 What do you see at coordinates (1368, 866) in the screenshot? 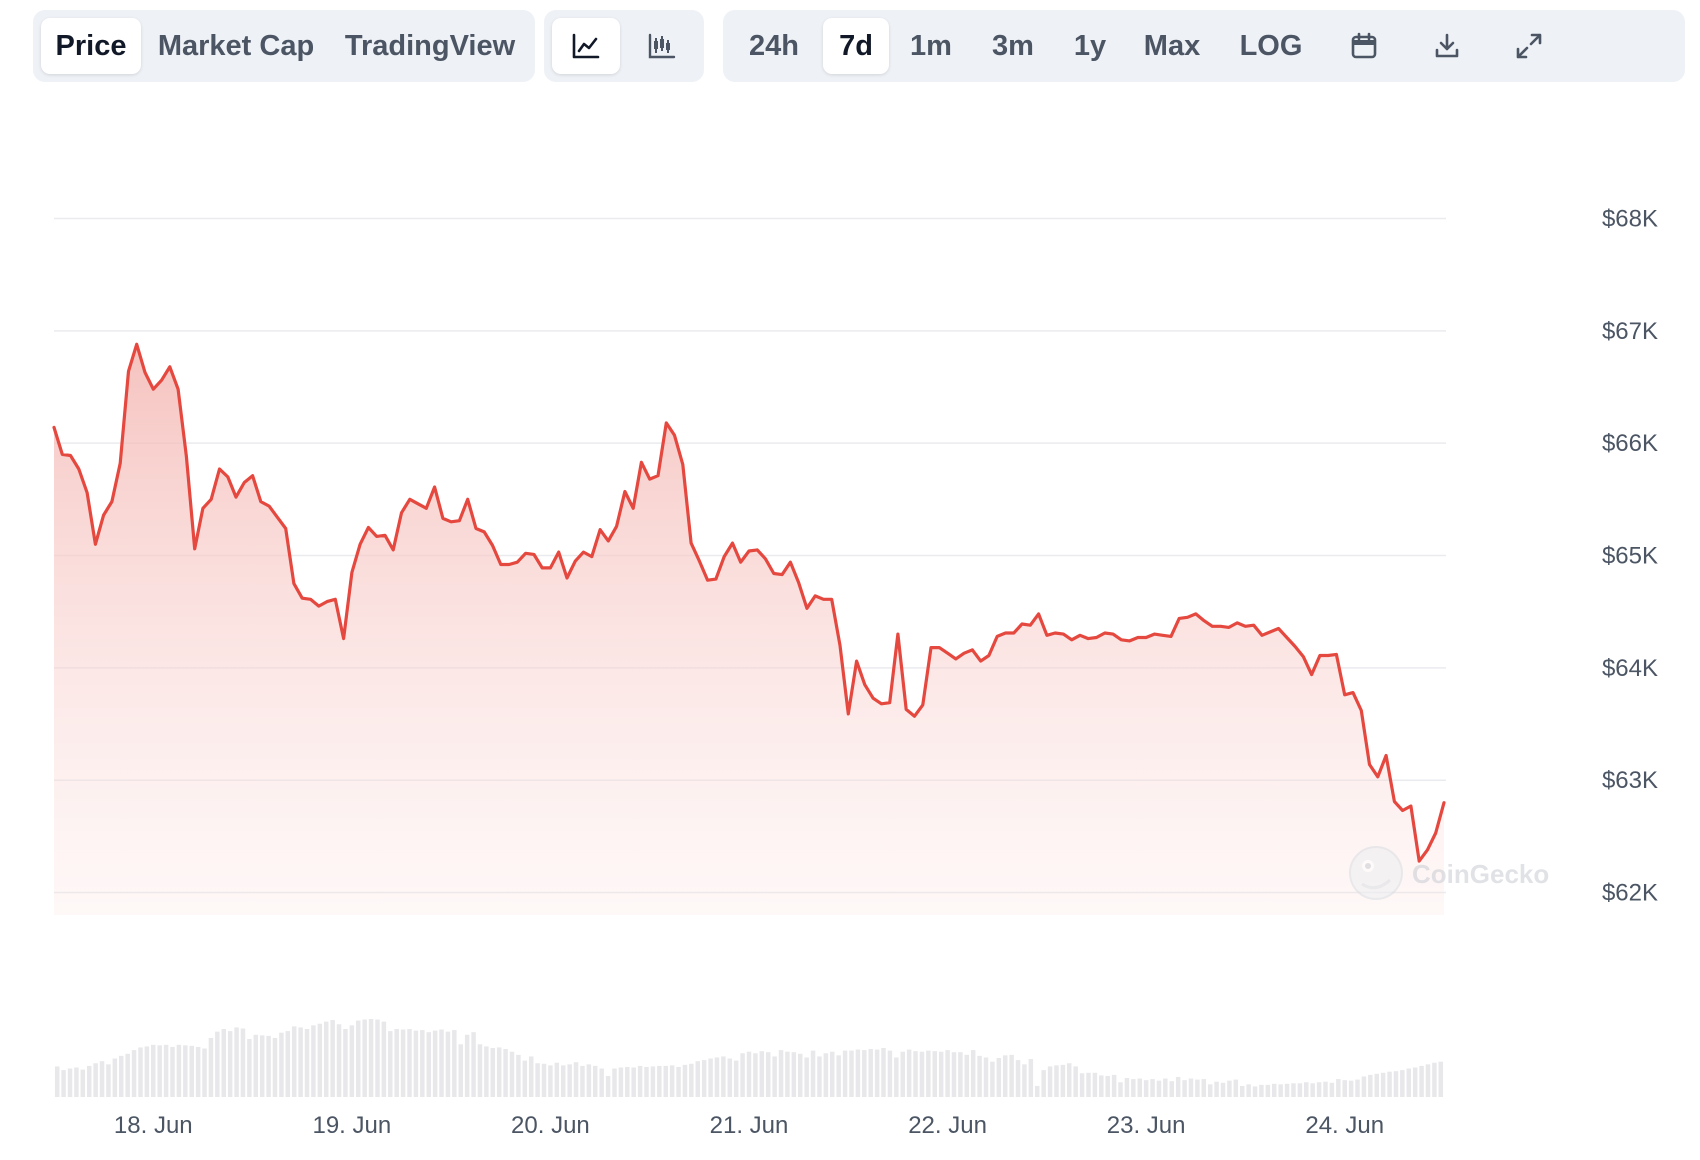
I see `coingecko-logo-pupil` at bounding box center [1368, 866].